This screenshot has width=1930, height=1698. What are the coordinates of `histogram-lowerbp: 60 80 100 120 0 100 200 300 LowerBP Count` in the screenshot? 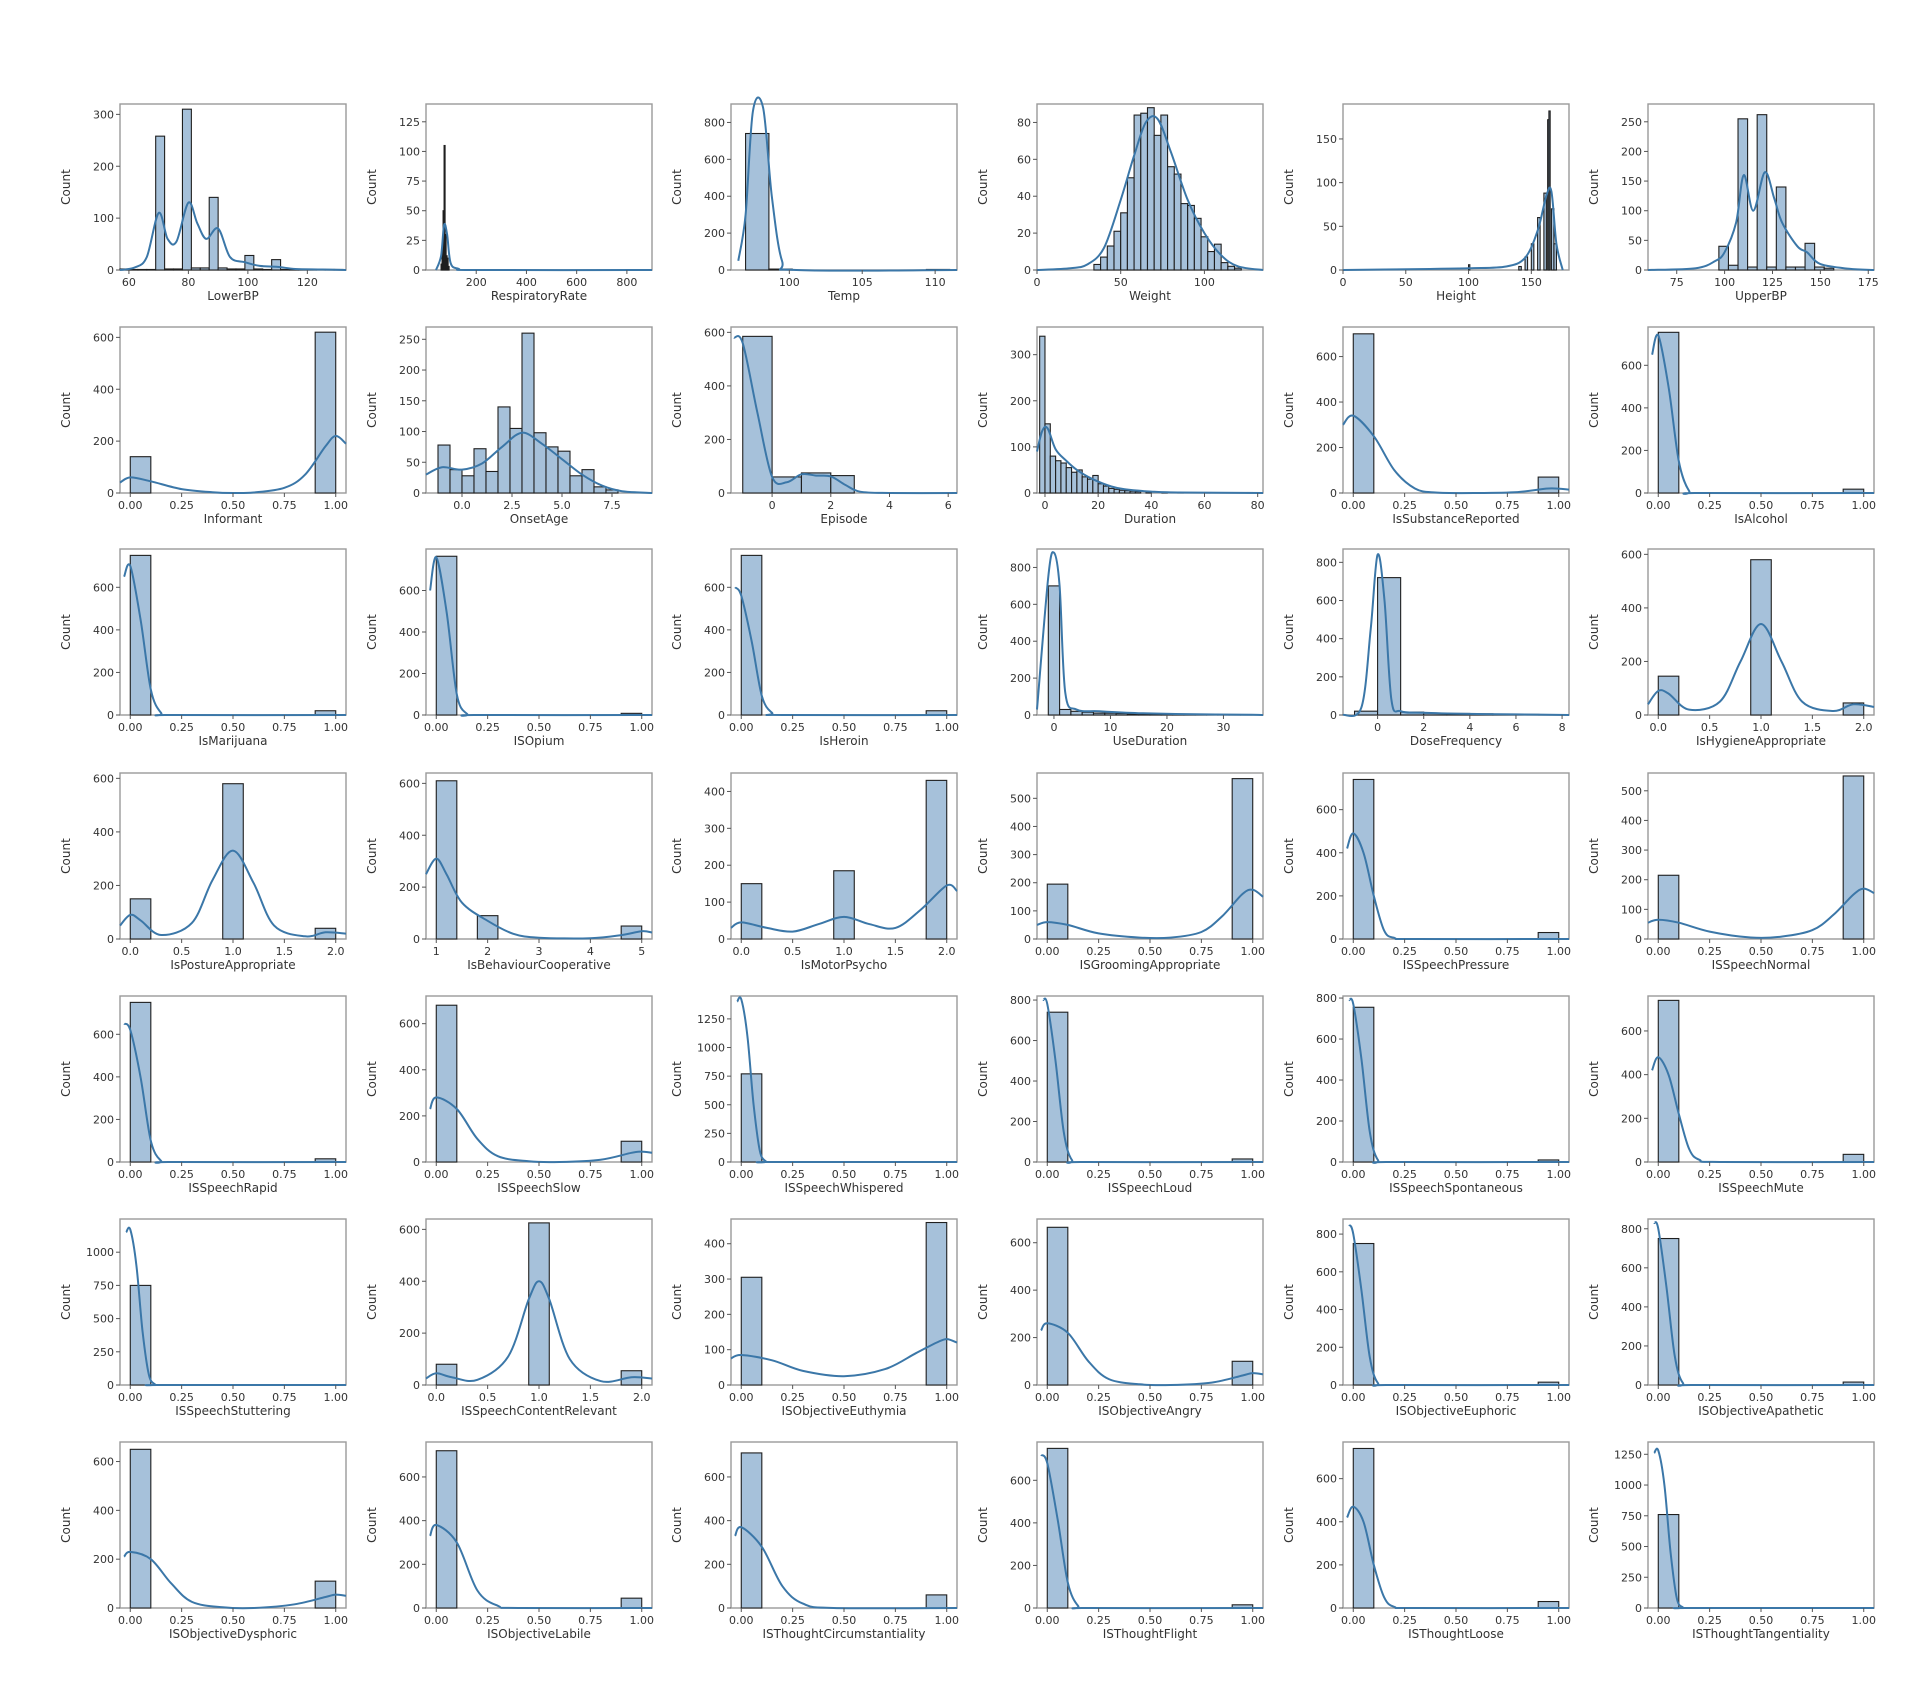 It's located at (203, 203).